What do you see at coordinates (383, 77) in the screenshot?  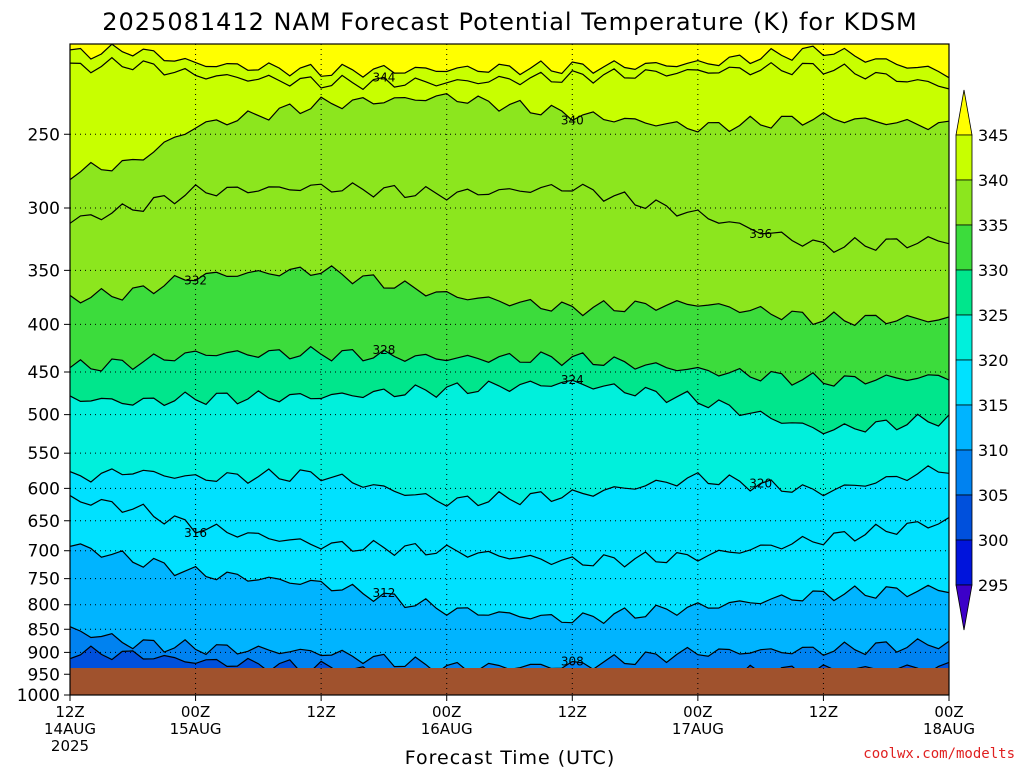 I see `contour-label-344: 344` at bounding box center [383, 77].